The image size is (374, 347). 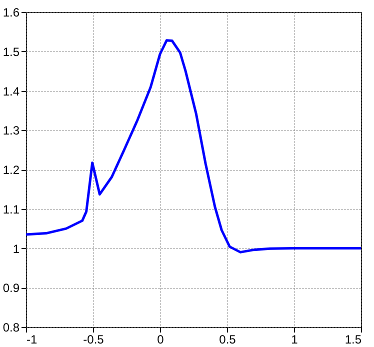 I want to click on x-tick-label: 1.5, so click(x=353, y=339).